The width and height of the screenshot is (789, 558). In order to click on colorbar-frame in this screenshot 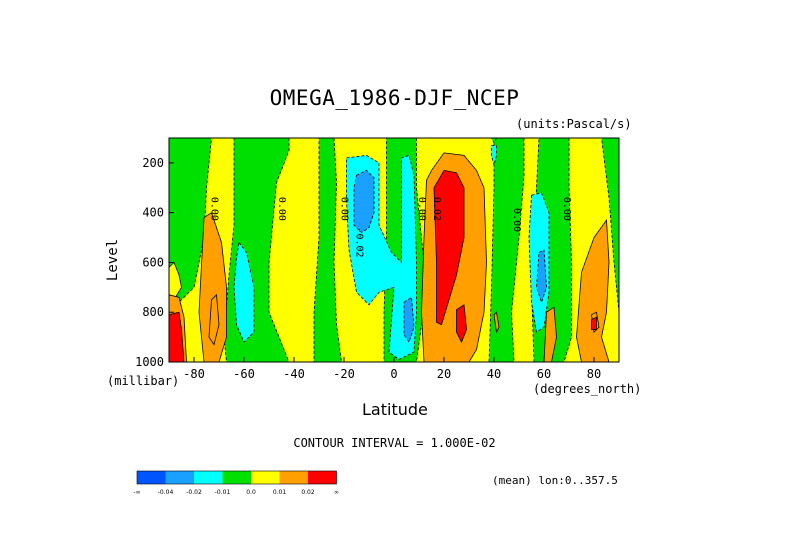, I will do `click(236, 477)`.